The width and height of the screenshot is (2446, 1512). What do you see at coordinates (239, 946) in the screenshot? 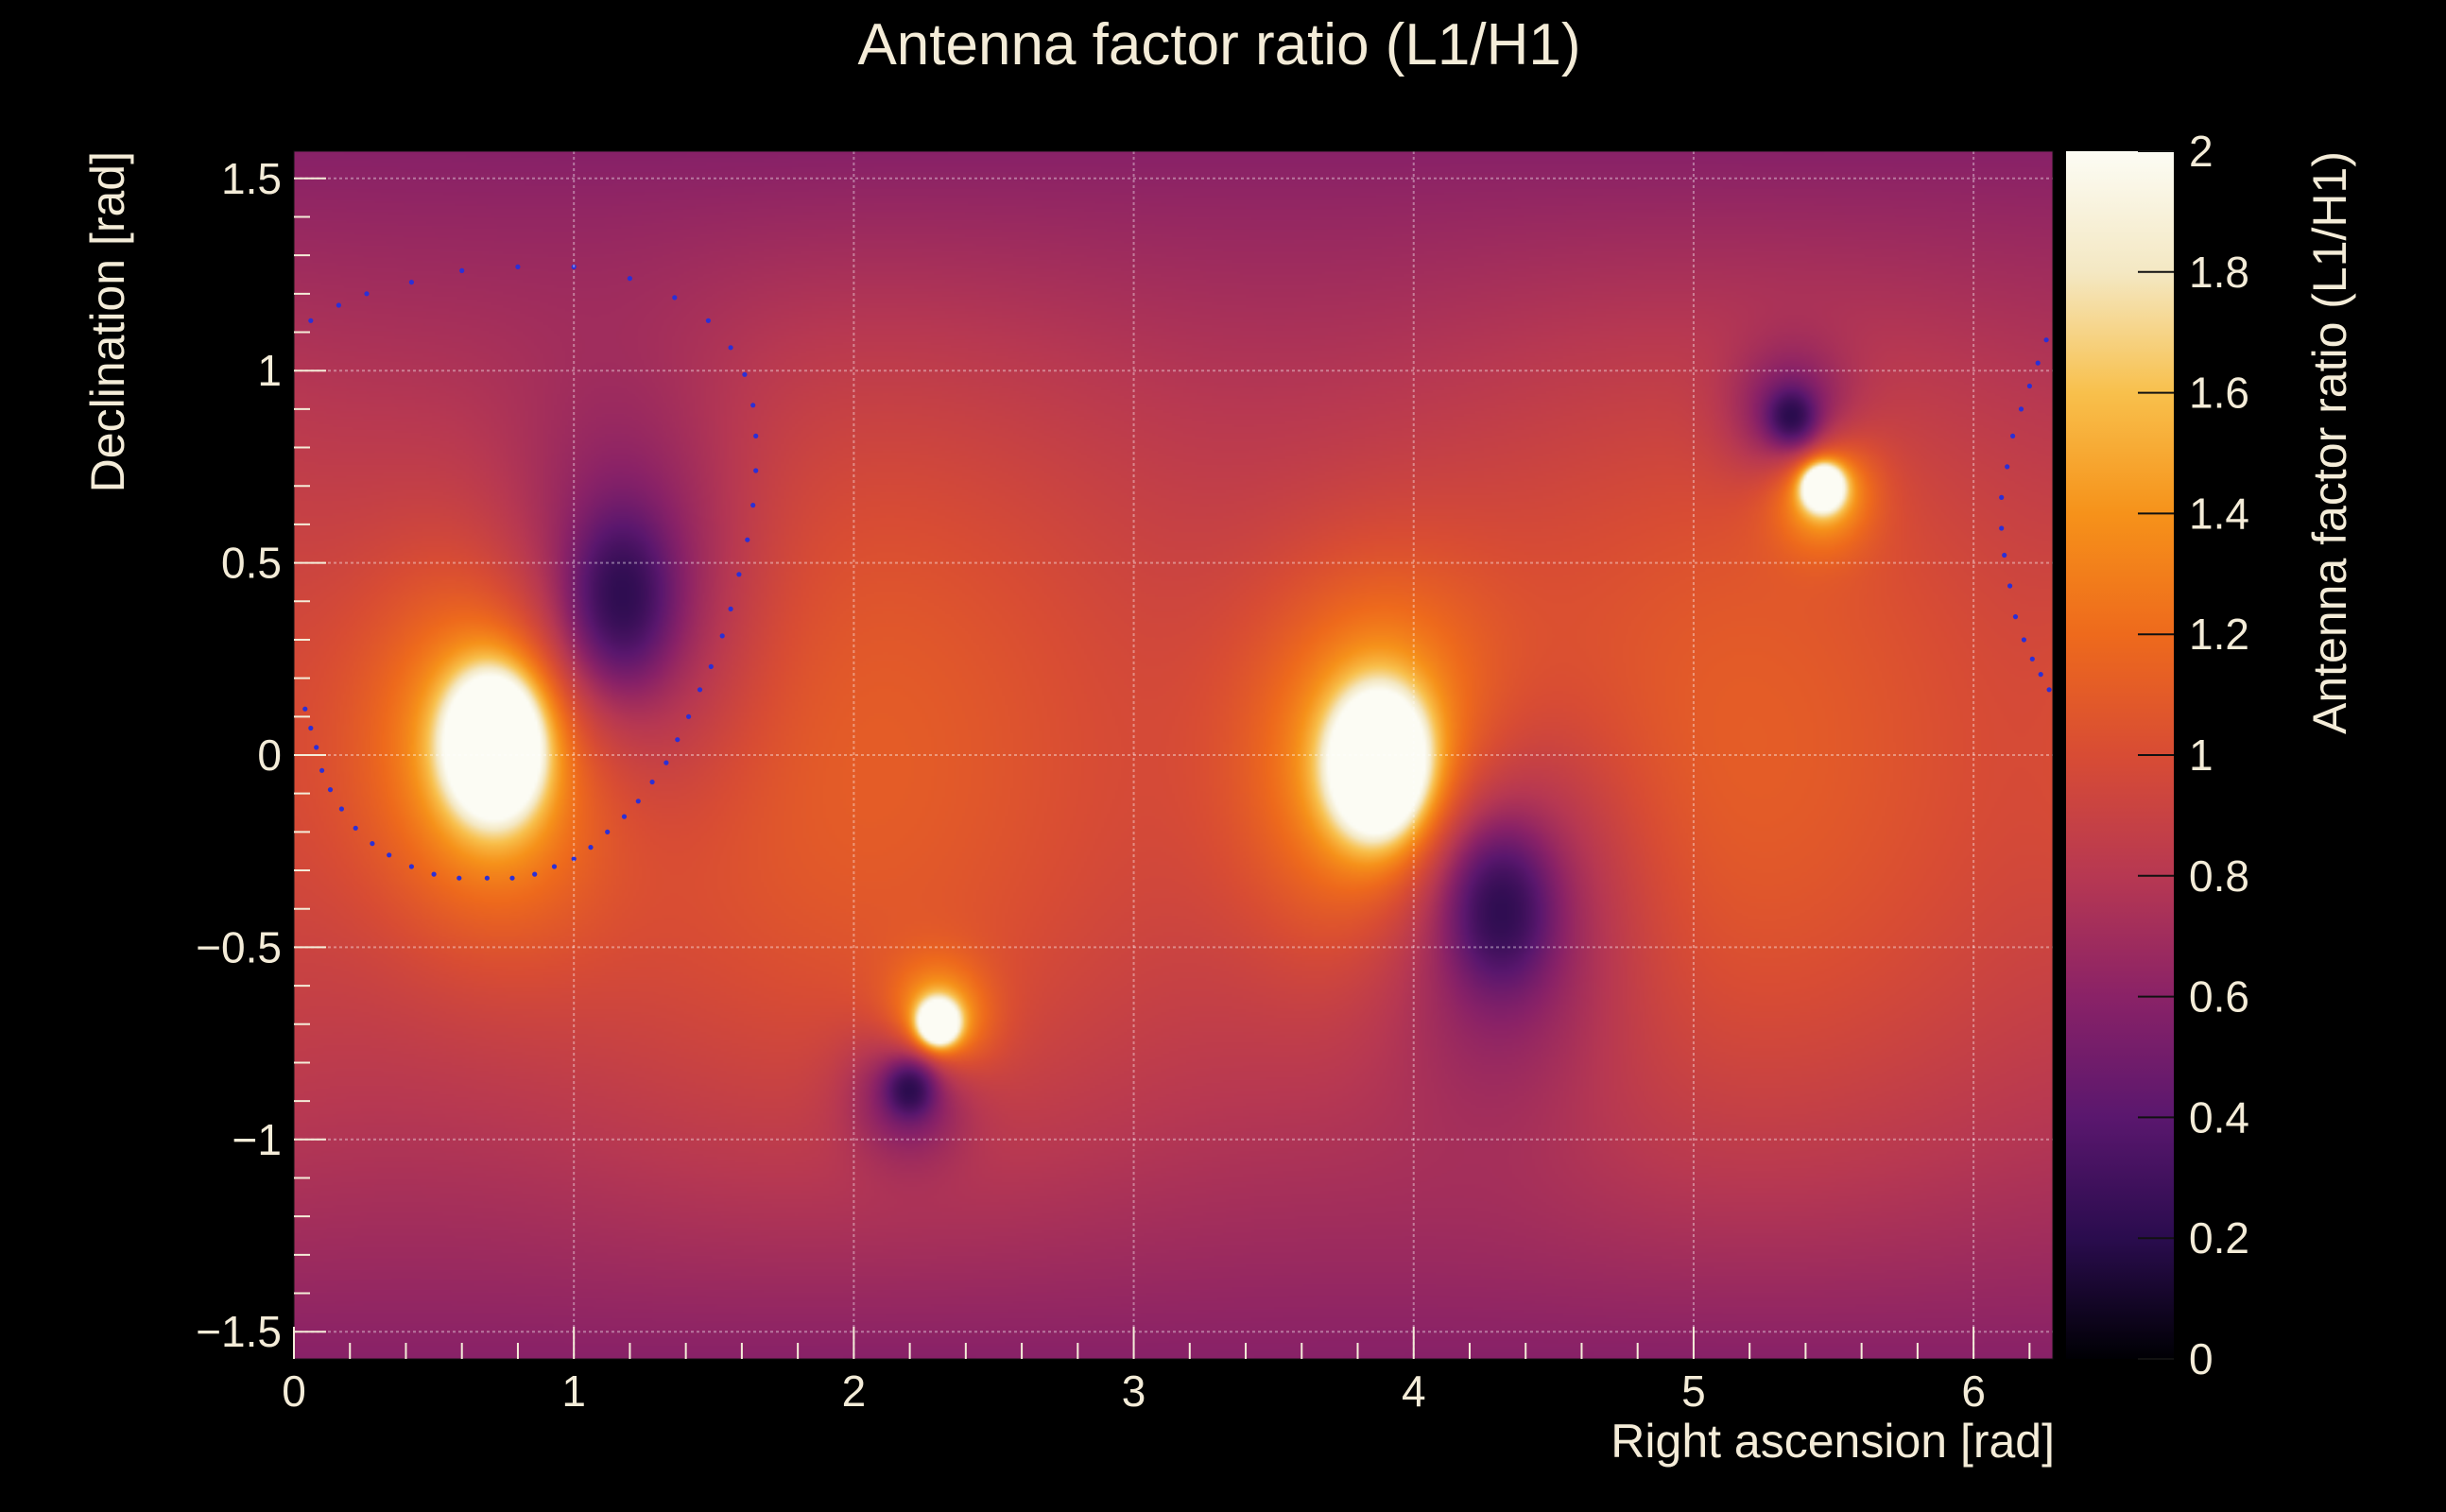
I see `y-tick-label: −0.5` at bounding box center [239, 946].